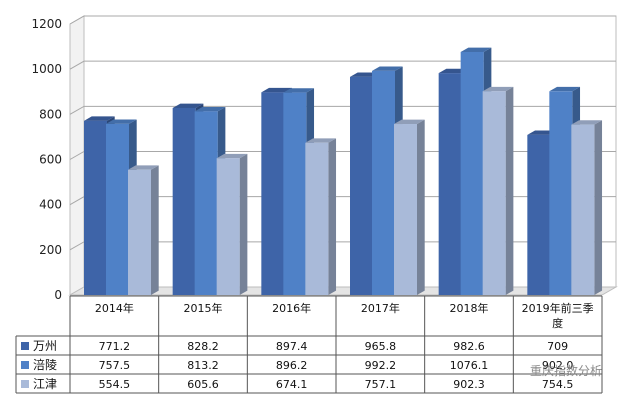  Describe the element at coordinates (558, 315) in the screenshot. I see `x-tick-label: 2019年前三季度` at that location.